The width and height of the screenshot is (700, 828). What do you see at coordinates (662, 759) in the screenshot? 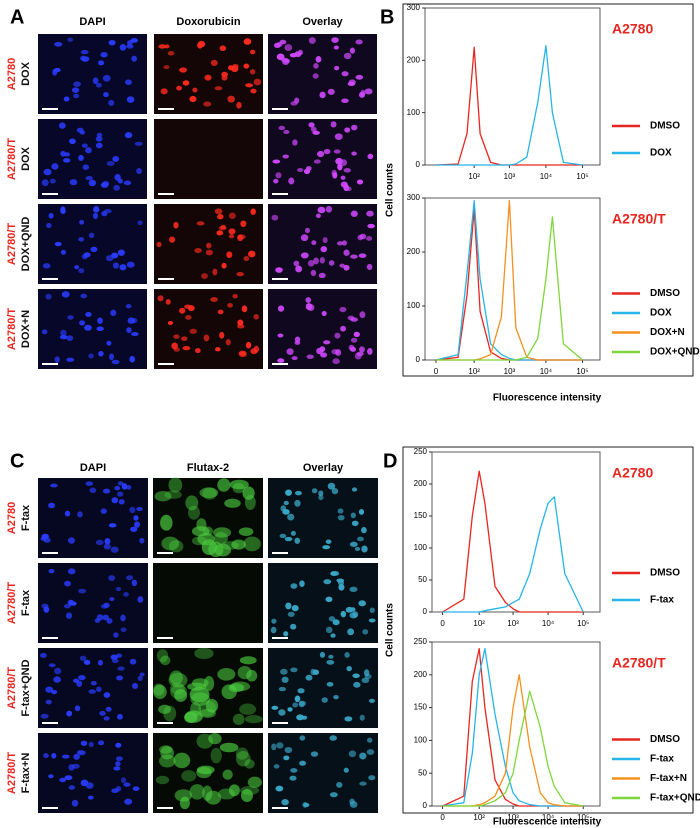
I see `legend-label: F-tax` at bounding box center [662, 759].